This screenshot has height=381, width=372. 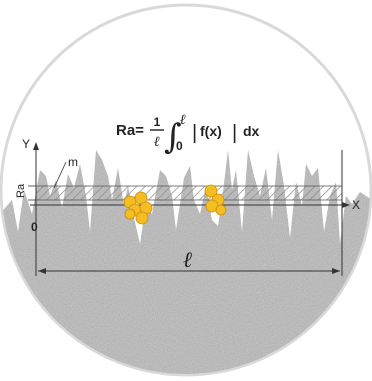 What do you see at coordinates (183, 120) in the screenshot?
I see `formula-upper-limit: ℓ` at bounding box center [183, 120].